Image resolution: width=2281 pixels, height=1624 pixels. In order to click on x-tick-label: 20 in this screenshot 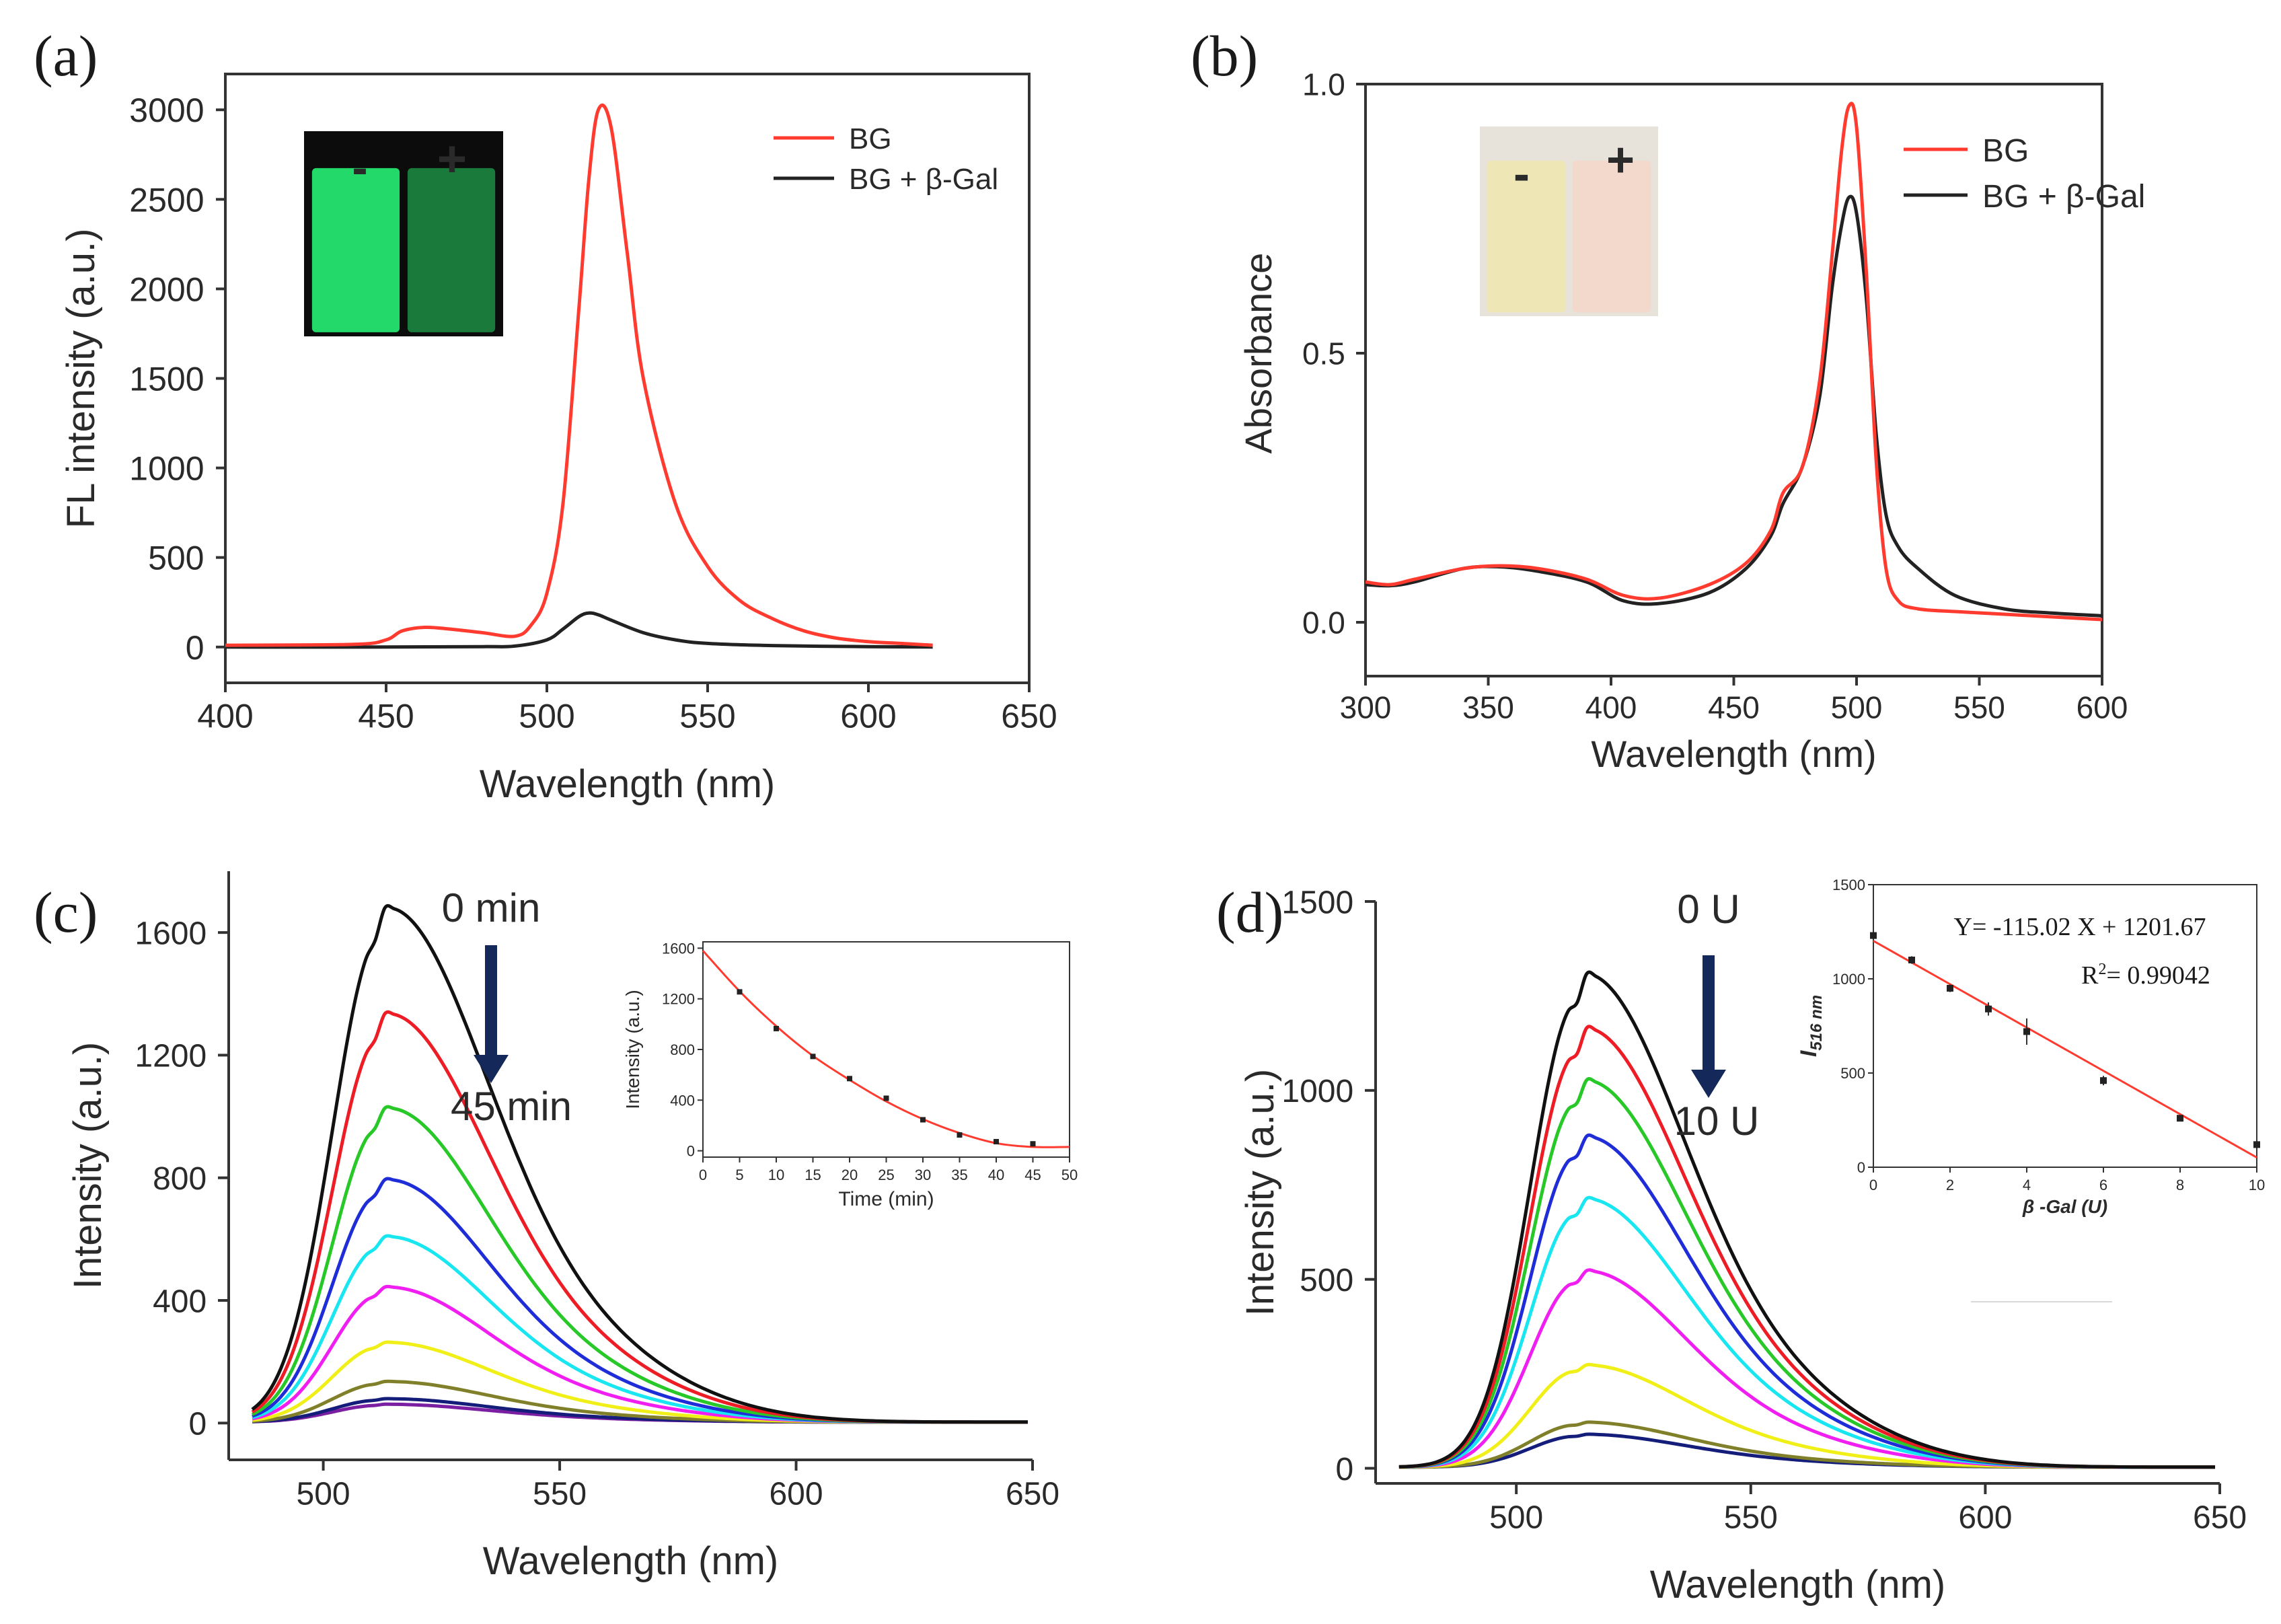, I will do `click(850, 1175)`.